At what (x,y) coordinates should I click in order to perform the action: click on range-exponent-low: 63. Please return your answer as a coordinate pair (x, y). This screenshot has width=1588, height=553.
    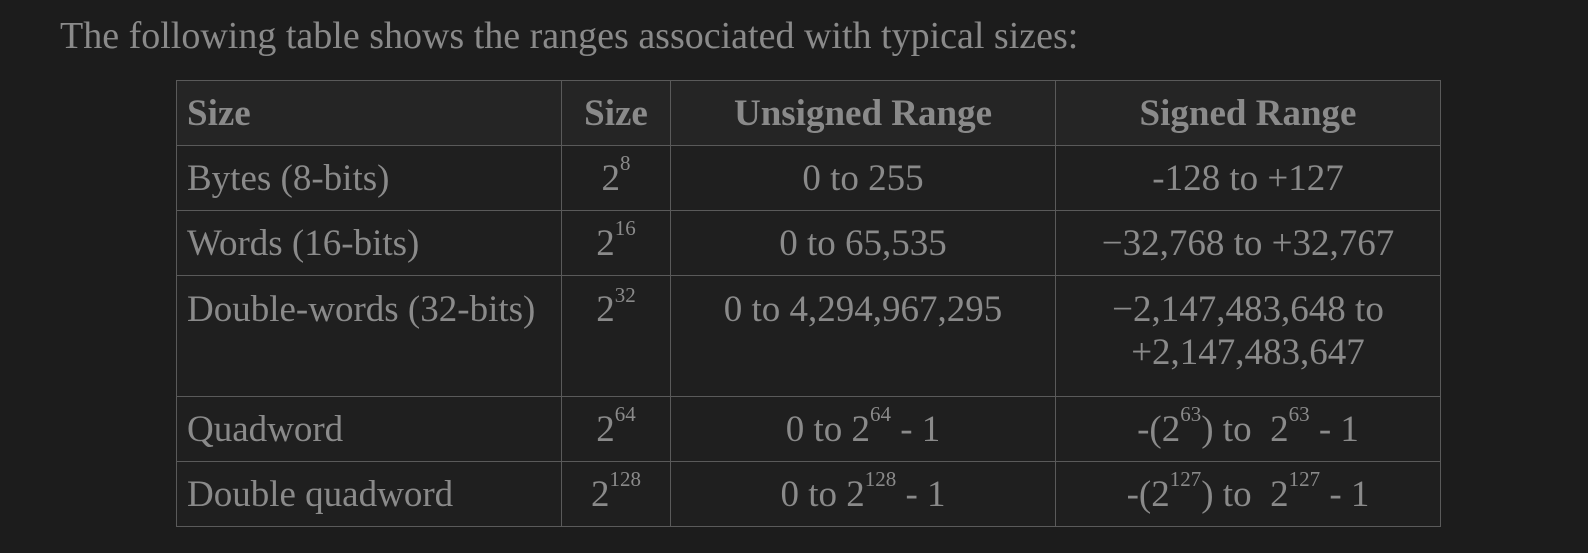
    Looking at the image, I should click on (1191, 414).